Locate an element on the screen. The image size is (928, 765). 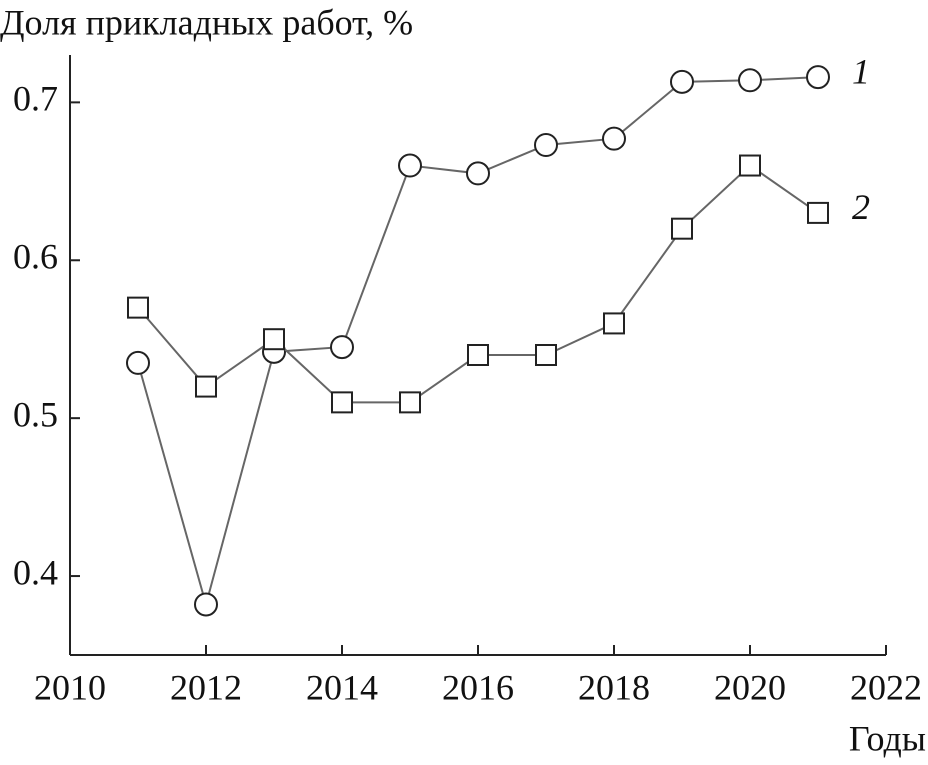
y-tick-label: 0.5 is located at coordinates (35, 414).